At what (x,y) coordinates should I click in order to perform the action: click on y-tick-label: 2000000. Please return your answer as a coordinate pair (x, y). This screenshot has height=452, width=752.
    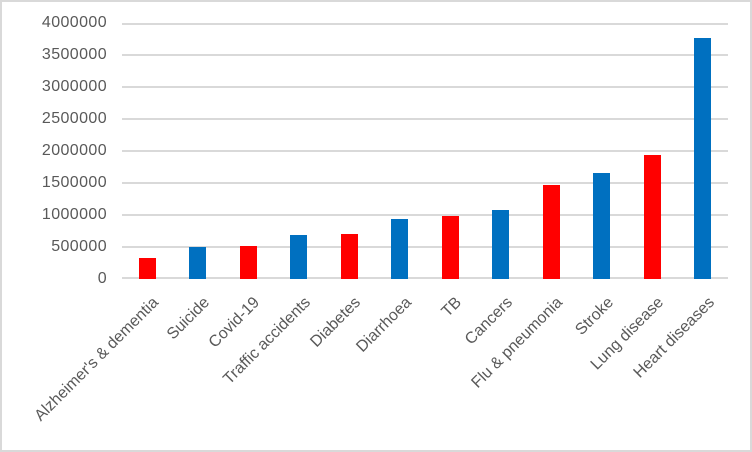
    Looking at the image, I should click on (74, 150).